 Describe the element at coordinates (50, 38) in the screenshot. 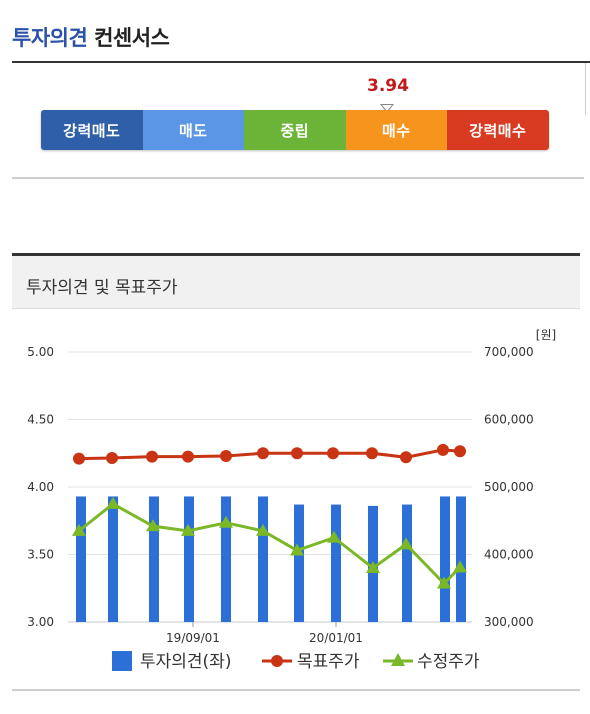

I see `consensus-title-investment-opinion: 투자의견` at that location.